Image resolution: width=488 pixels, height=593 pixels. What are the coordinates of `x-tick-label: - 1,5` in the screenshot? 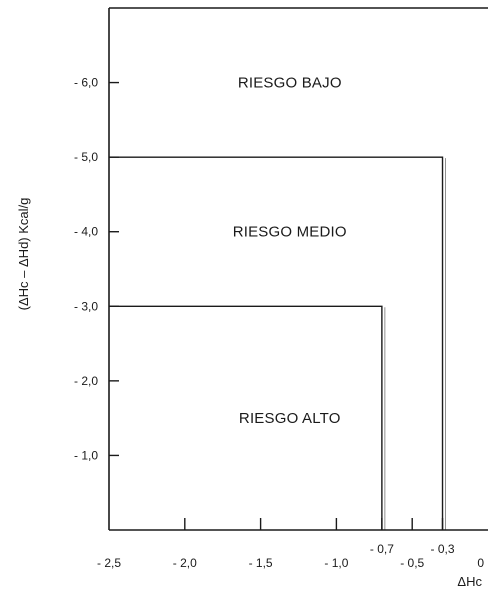 It's located at (261, 563).